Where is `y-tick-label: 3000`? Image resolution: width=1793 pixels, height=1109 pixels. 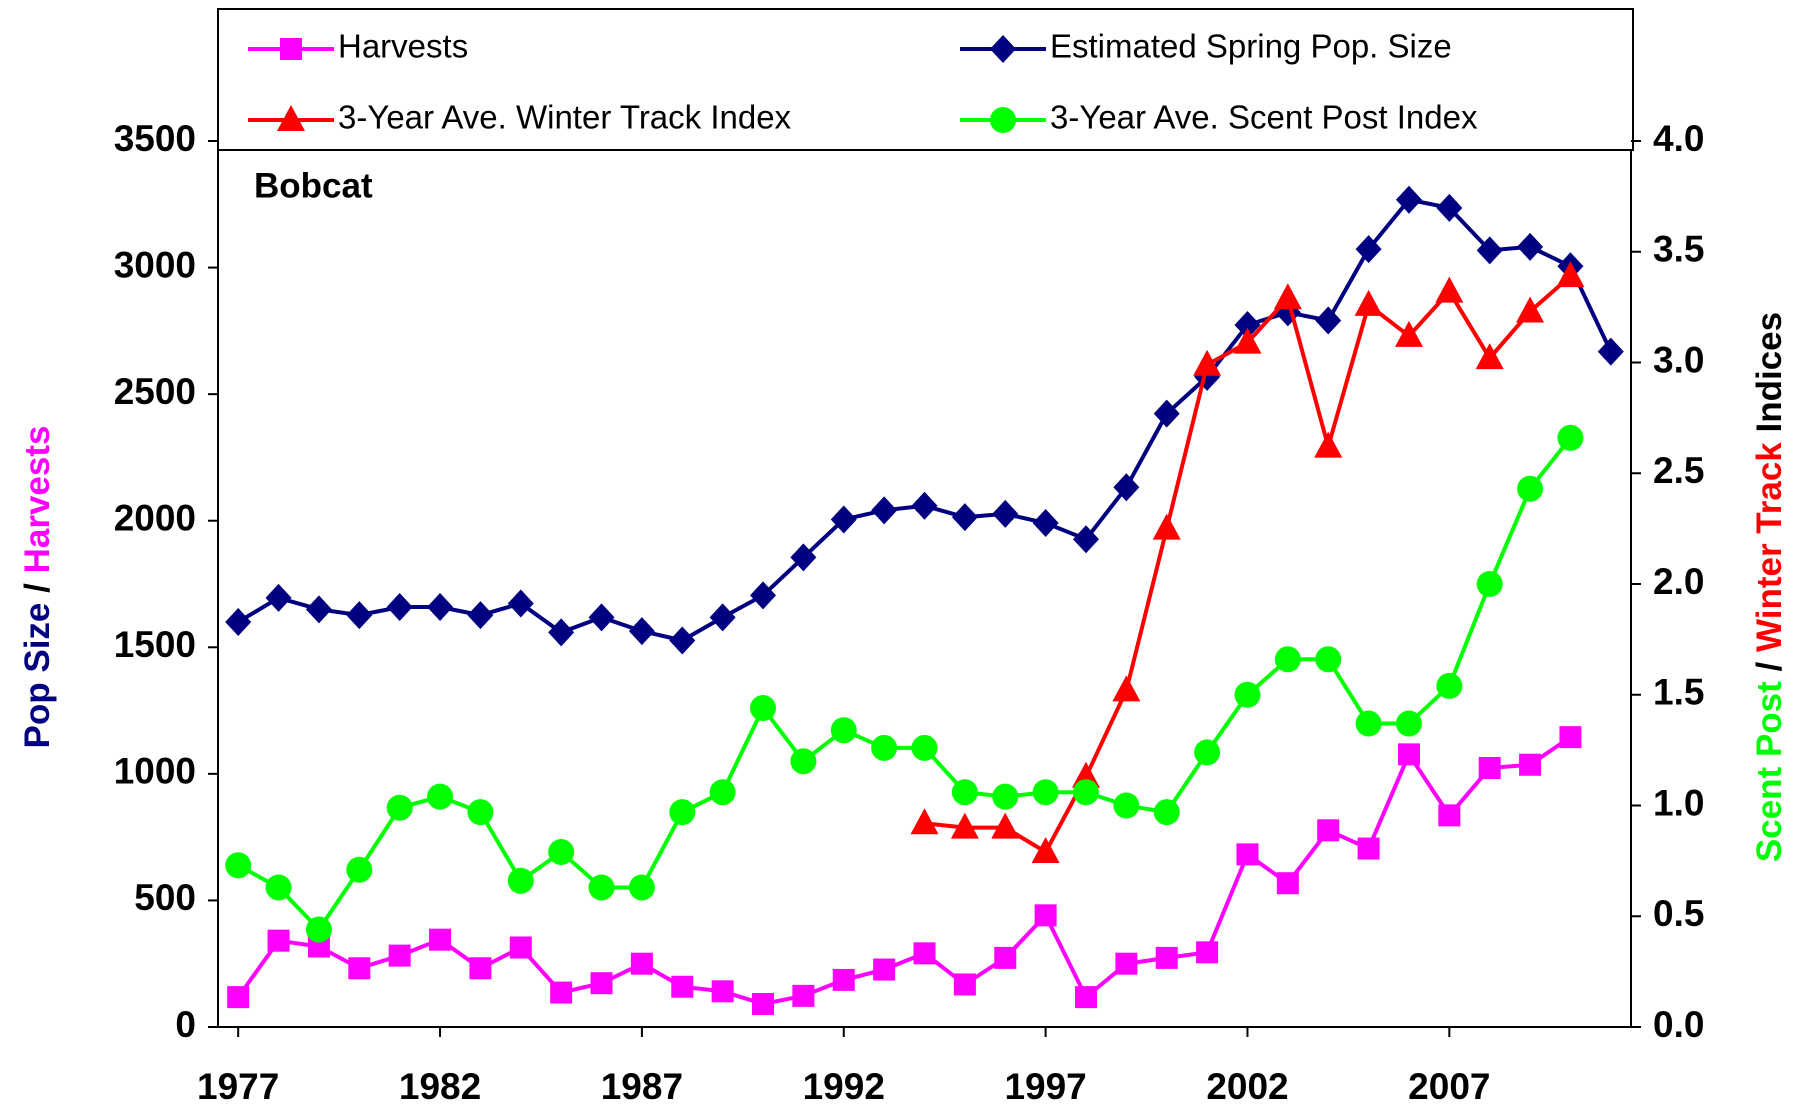 y-tick-label: 3000 is located at coordinates (155, 264).